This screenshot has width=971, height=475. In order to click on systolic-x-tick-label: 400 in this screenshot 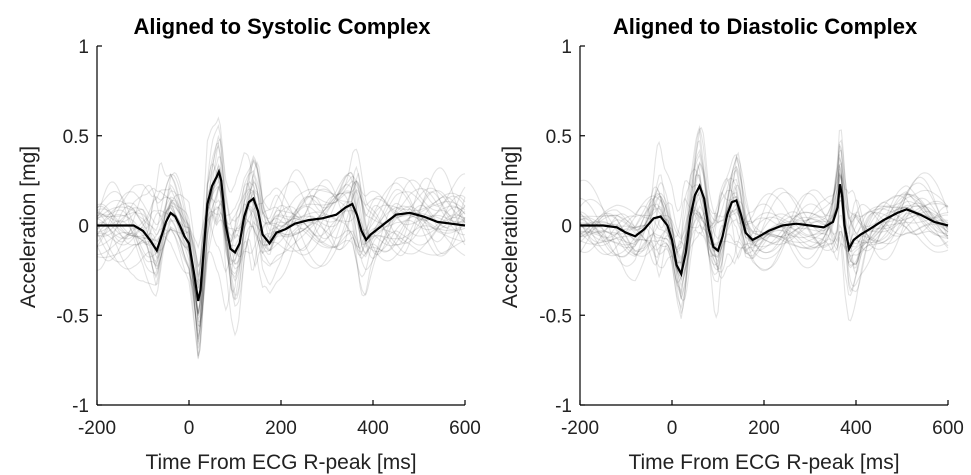, I will do `click(373, 428)`.